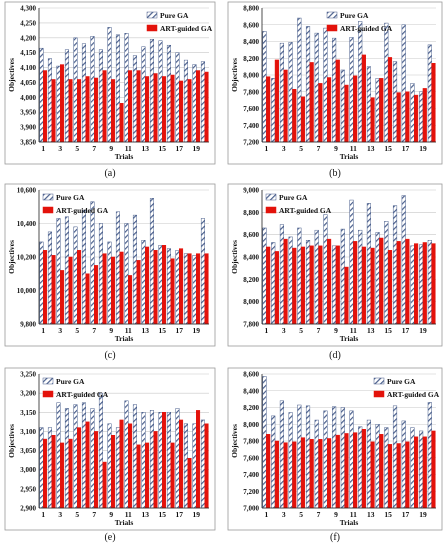  Describe the element at coordinates (319, 330) in the screenshot. I see `x-tick-label: 7` at that location.